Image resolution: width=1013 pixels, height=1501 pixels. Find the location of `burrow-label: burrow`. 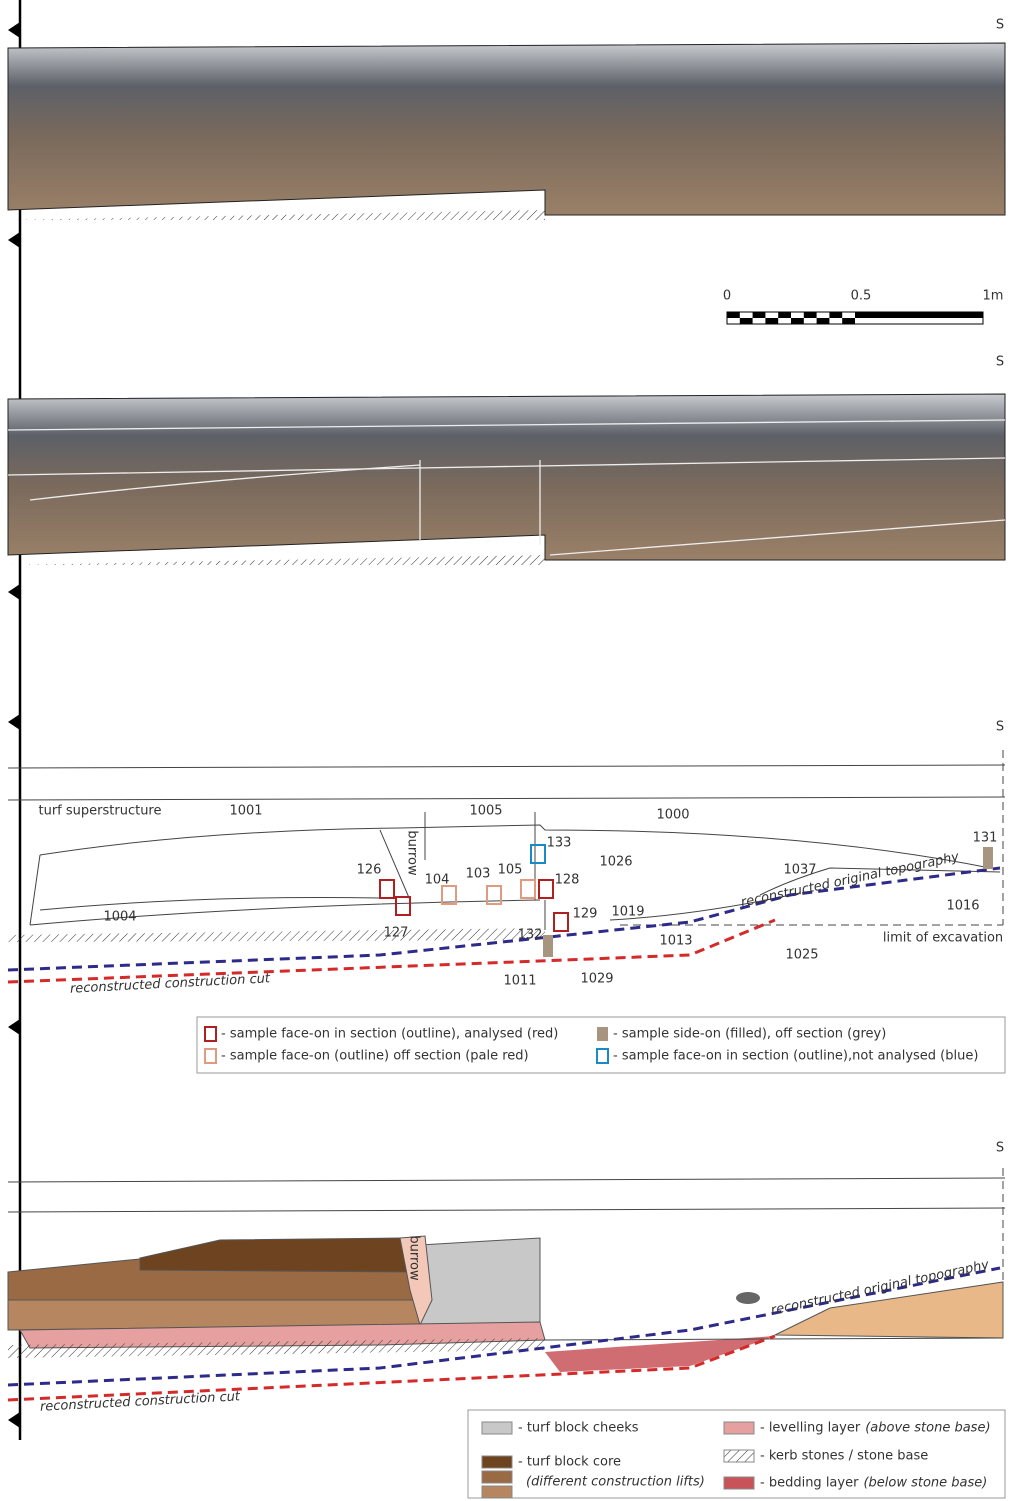

burrow-label: burrow is located at coordinates (414, 1258).